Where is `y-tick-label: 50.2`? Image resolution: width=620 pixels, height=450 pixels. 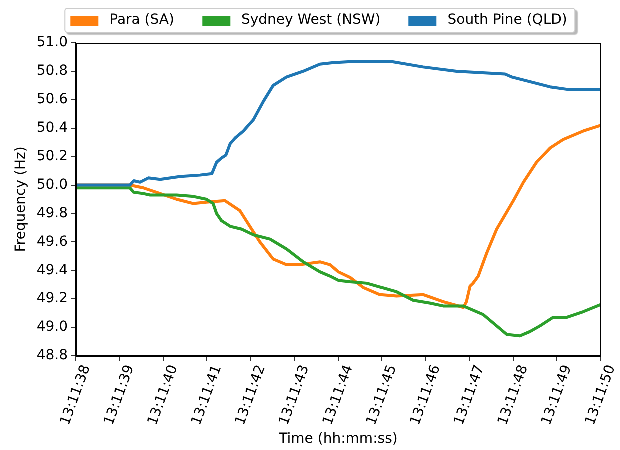 y-tick-label: 50.2 is located at coordinates (52, 156).